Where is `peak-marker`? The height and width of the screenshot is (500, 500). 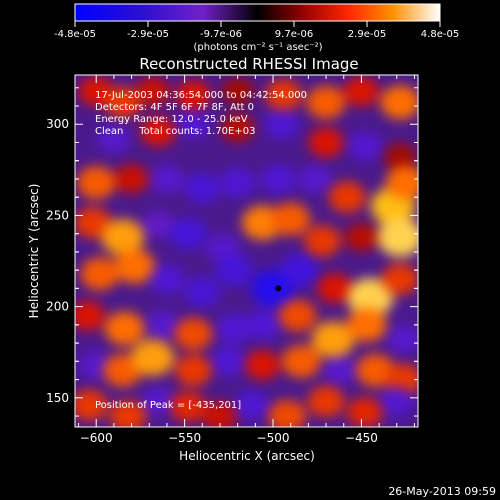
peak-marker is located at coordinates (278, 288).